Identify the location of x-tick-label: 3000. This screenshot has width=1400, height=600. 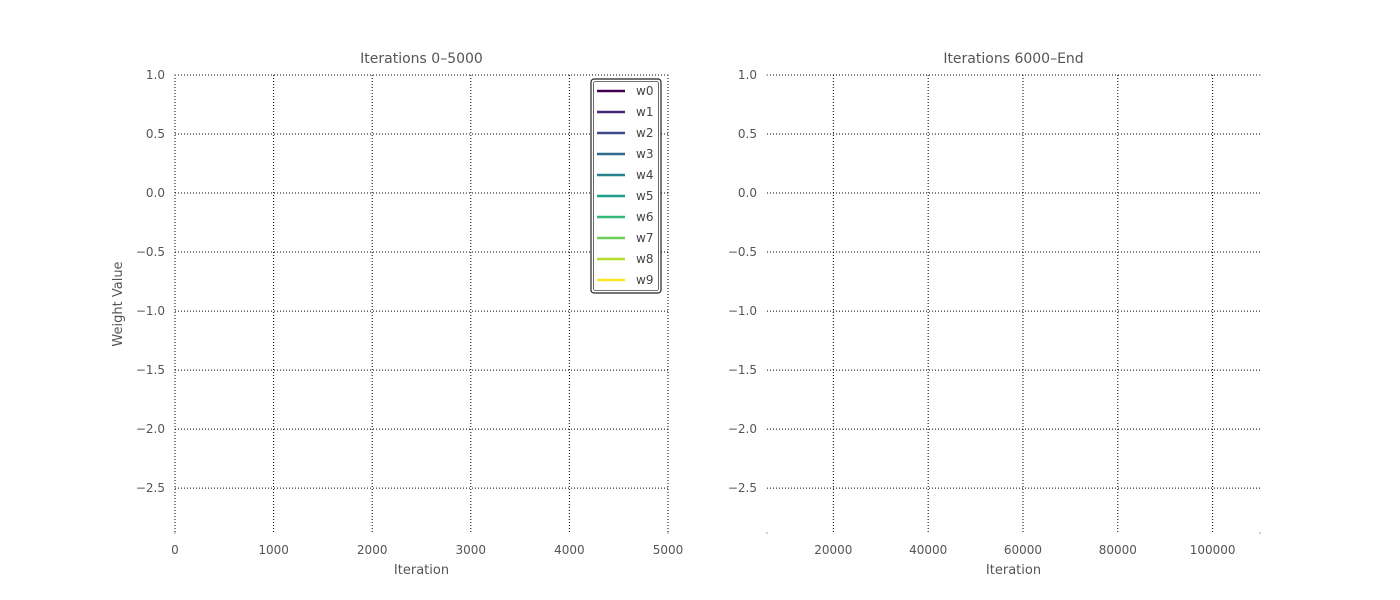
(471, 550).